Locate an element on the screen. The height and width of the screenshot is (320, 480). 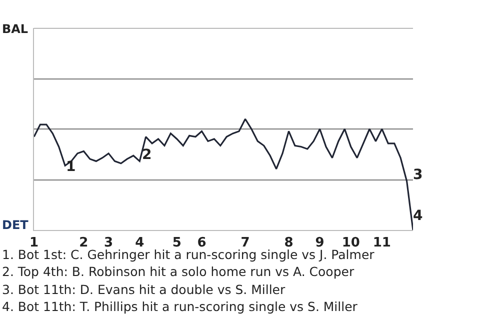
annotation: 4 is located at coordinates (418, 216).